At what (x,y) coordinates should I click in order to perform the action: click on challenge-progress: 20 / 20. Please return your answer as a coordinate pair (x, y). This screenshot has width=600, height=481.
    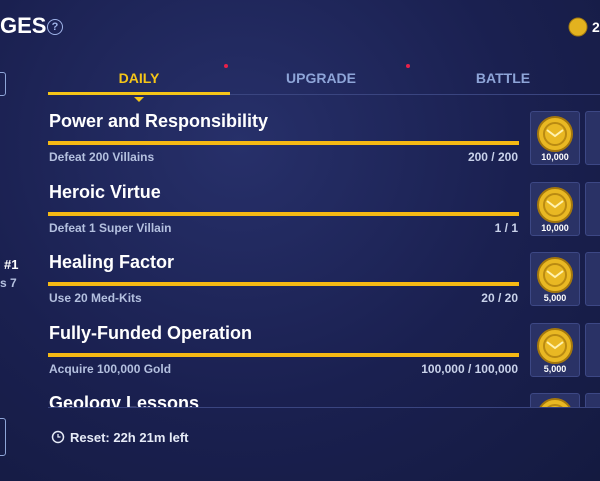
    Looking at the image, I should click on (499, 298).